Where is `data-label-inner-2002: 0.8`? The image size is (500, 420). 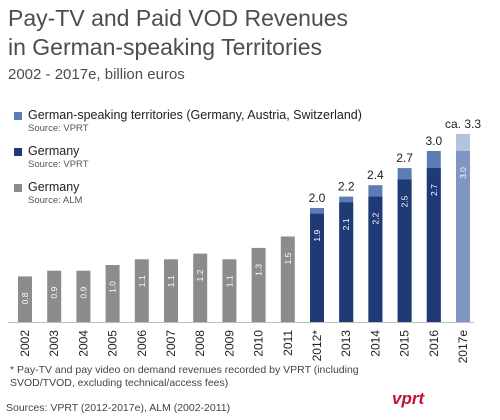
data-label-inner-2002: 0.8 is located at coordinates (25, 298).